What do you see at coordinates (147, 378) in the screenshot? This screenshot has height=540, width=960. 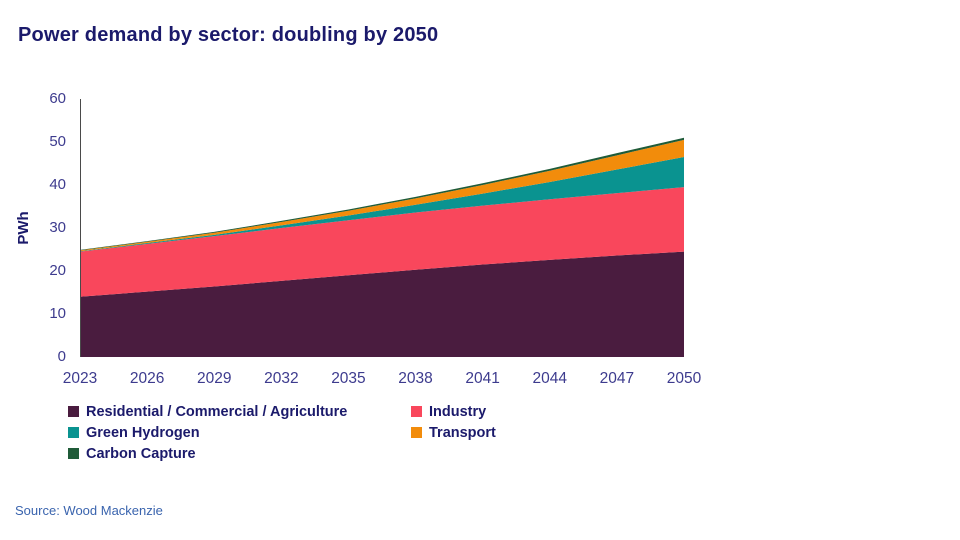 I see `x-tick-label: 2026` at bounding box center [147, 378].